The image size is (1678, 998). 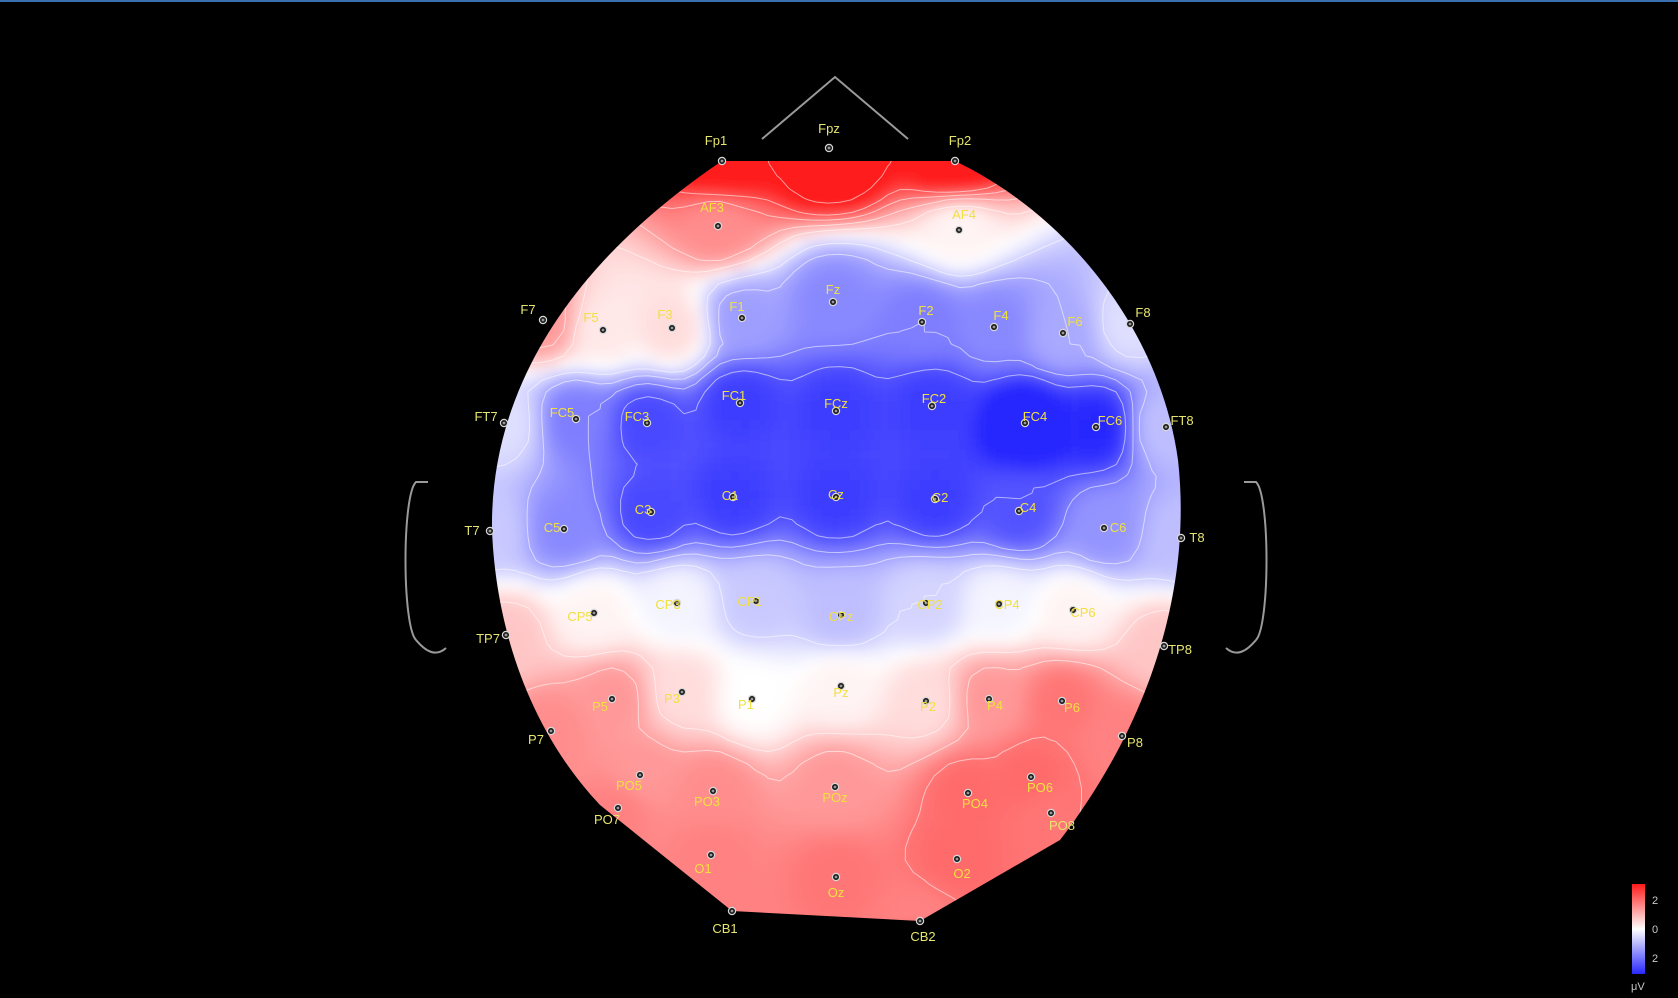 What do you see at coordinates (993, 703) in the screenshot?
I see `electrode-p4: P4` at bounding box center [993, 703].